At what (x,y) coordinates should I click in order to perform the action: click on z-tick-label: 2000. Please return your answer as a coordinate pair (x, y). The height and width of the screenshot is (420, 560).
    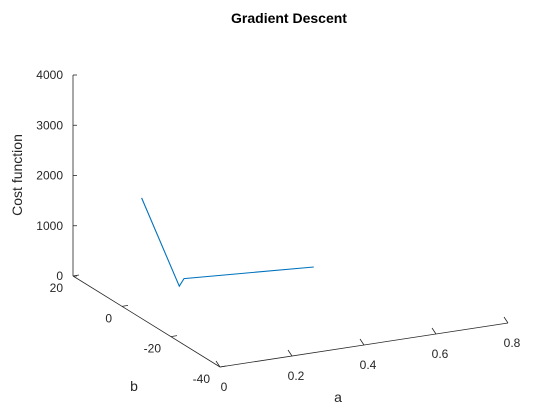
    Looking at the image, I should click on (49, 176).